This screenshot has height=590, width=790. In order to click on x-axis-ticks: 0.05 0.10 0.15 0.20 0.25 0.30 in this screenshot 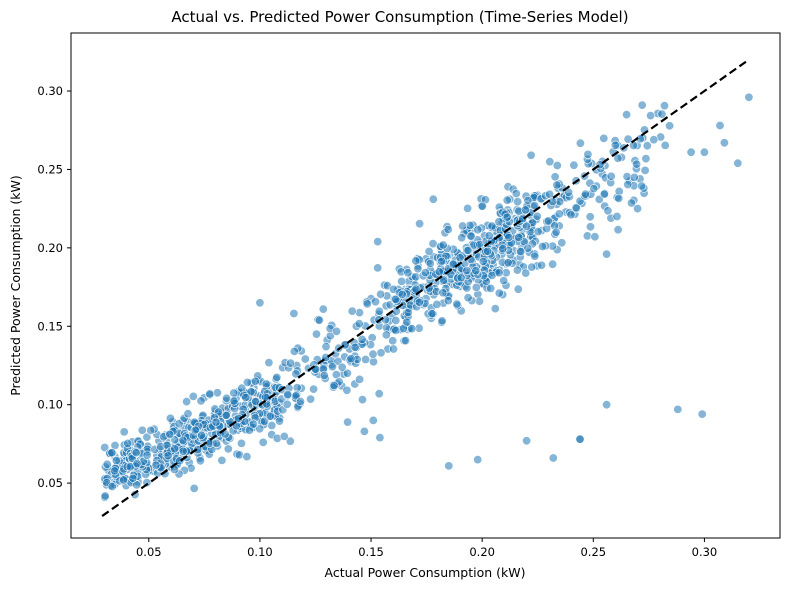, I will do `click(426, 548)`.